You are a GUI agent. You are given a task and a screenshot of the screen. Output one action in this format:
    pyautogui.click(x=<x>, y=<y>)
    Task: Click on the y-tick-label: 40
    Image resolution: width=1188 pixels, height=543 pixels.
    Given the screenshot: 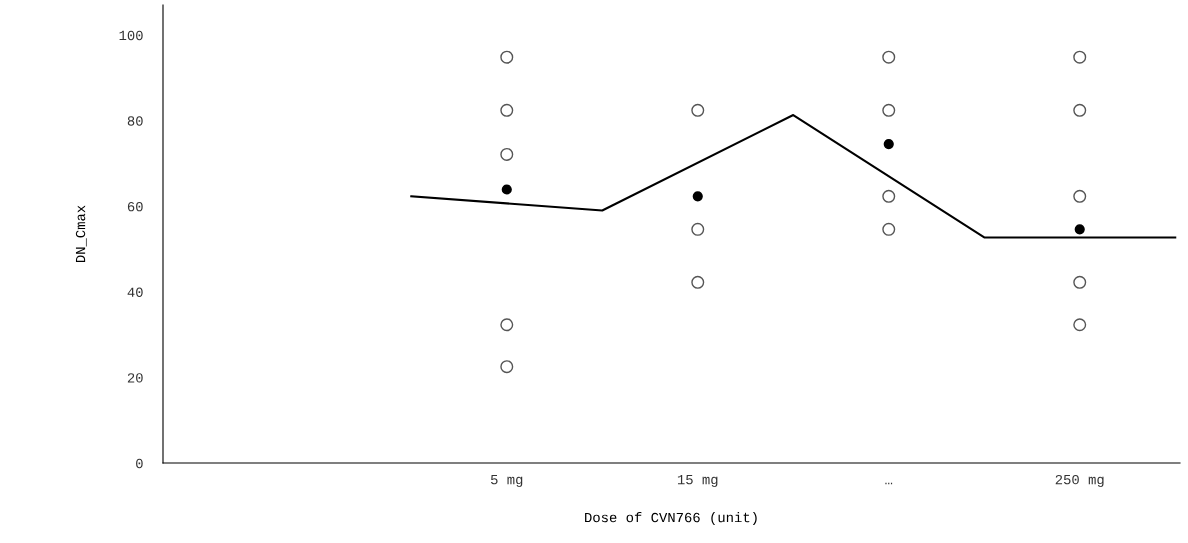 What is the action you would take?
    pyautogui.click(x=135, y=292)
    